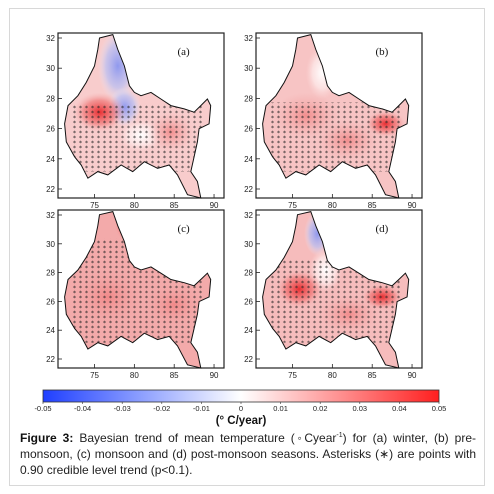 This screenshot has height=494, width=494. I want to click on caption-superscript: -1, so click(339, 435).